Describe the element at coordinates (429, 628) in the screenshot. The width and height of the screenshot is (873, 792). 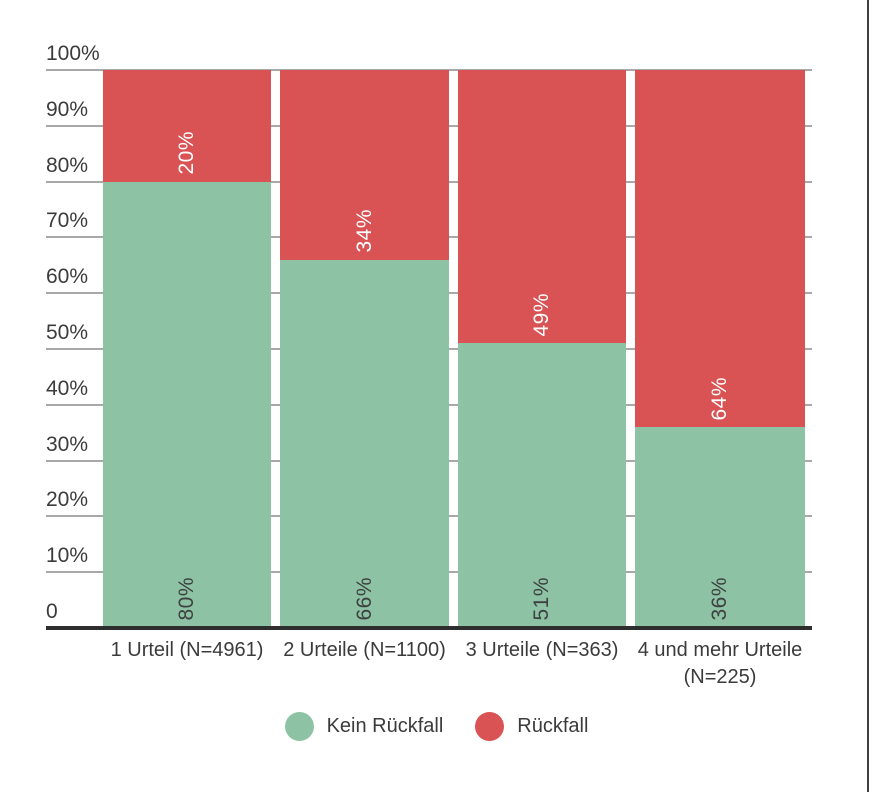
I see `x-axis-line` at that location.